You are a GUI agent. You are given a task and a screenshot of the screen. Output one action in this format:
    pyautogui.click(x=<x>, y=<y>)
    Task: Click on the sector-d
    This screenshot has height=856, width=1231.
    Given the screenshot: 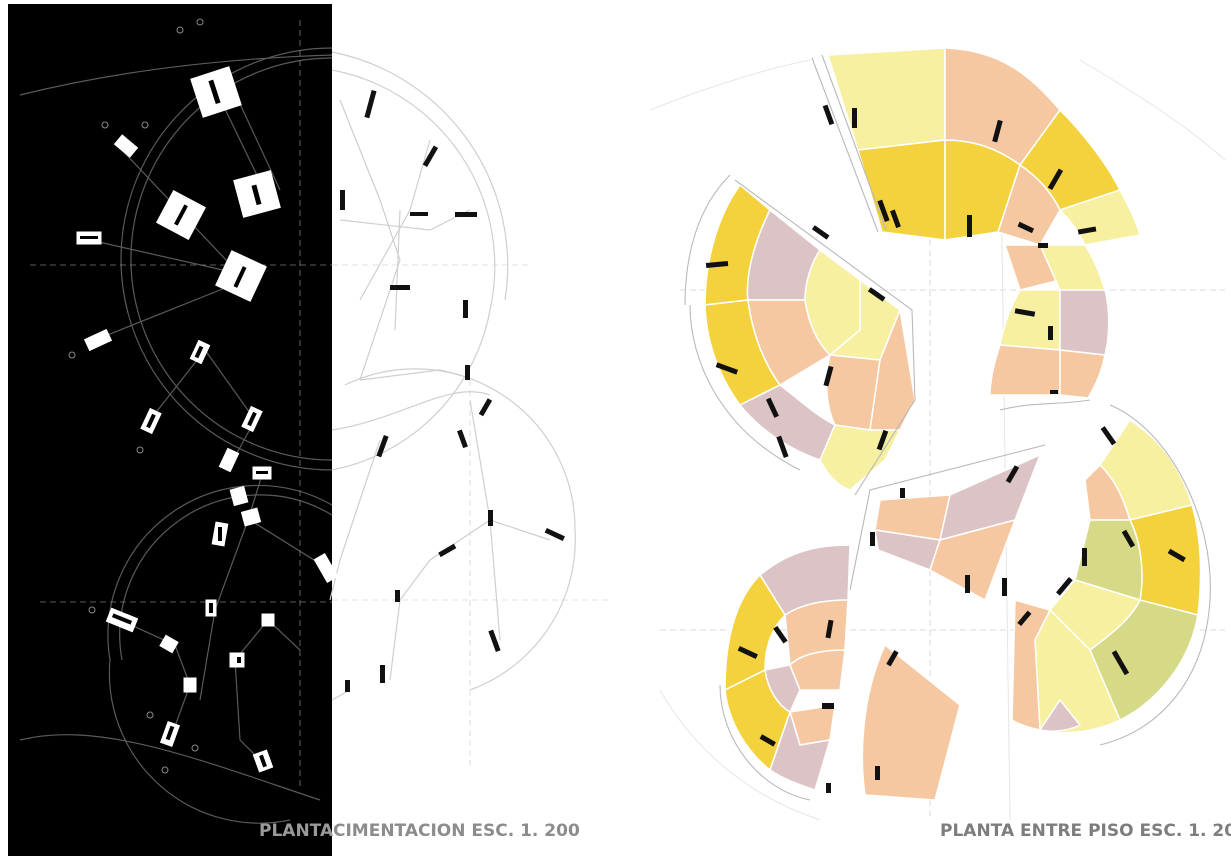 What is the action you would take?
    pyautogui.click(x=958, y=527)
    